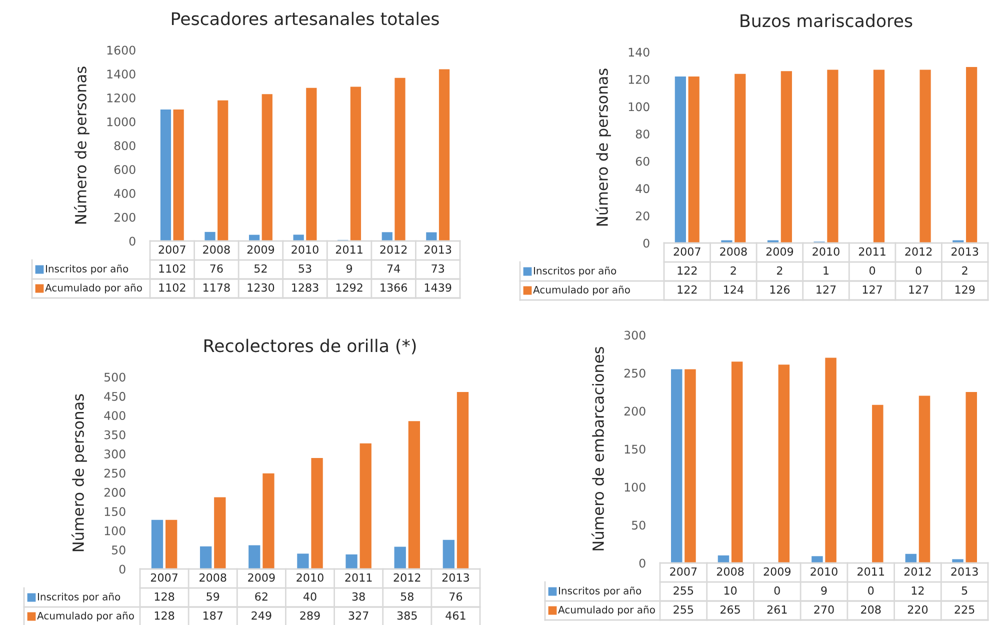 The image size is (990, 625). I want to click on data-label: 1292, so click(349, 287).